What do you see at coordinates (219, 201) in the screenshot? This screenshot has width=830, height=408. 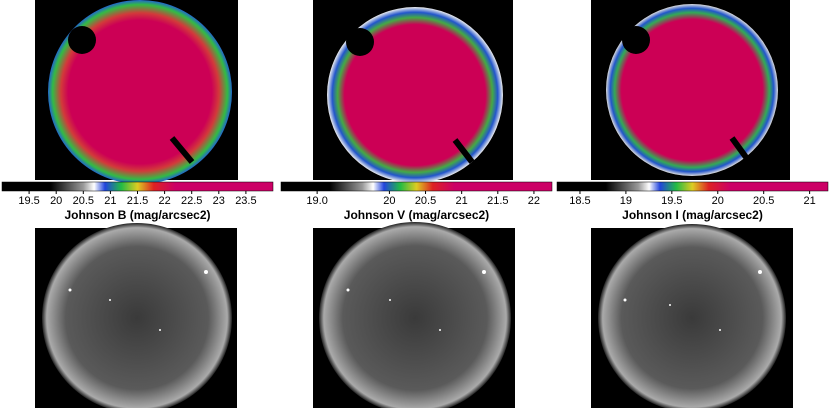 I see `tick-label: 23` at bounding box center [219, 201].